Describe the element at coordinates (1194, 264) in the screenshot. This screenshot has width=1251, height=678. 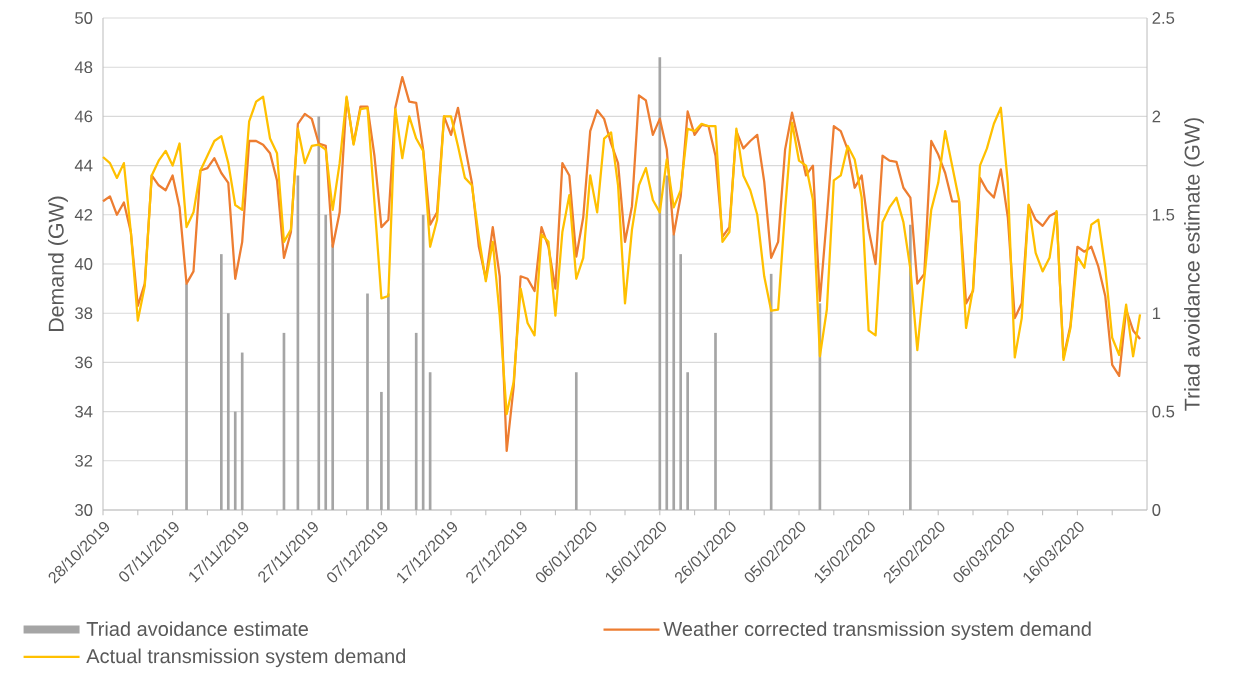
I see `y2-axis-title: Triad avoidance estimate (GW)` at that location.